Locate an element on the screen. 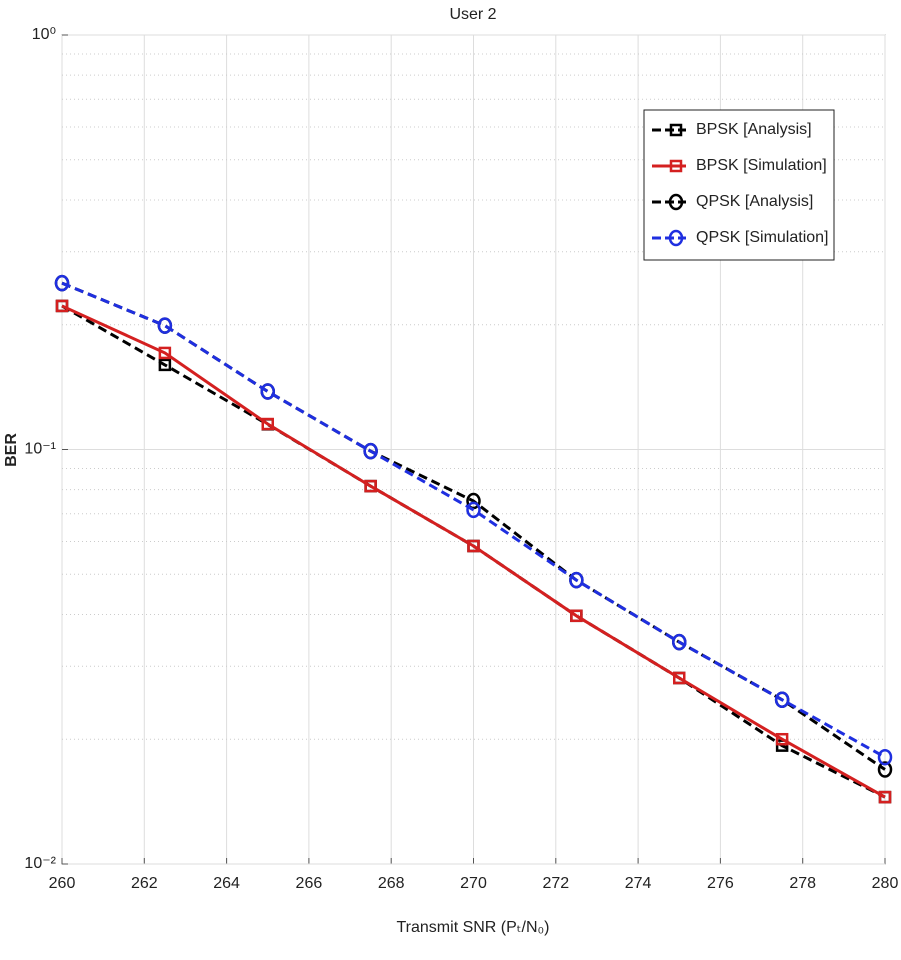 The image size is (901, 960). legend-label: QPSK [Analysis] is located at coordinates (754, 201).